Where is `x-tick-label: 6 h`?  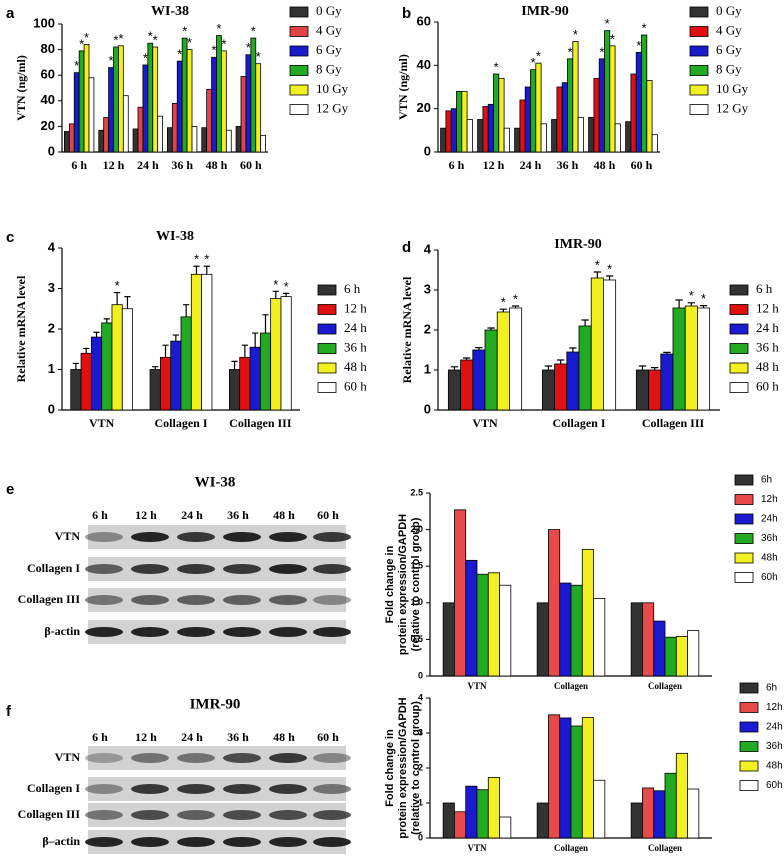 x-tick-label: 6 h is located at coordinates (457, 165).